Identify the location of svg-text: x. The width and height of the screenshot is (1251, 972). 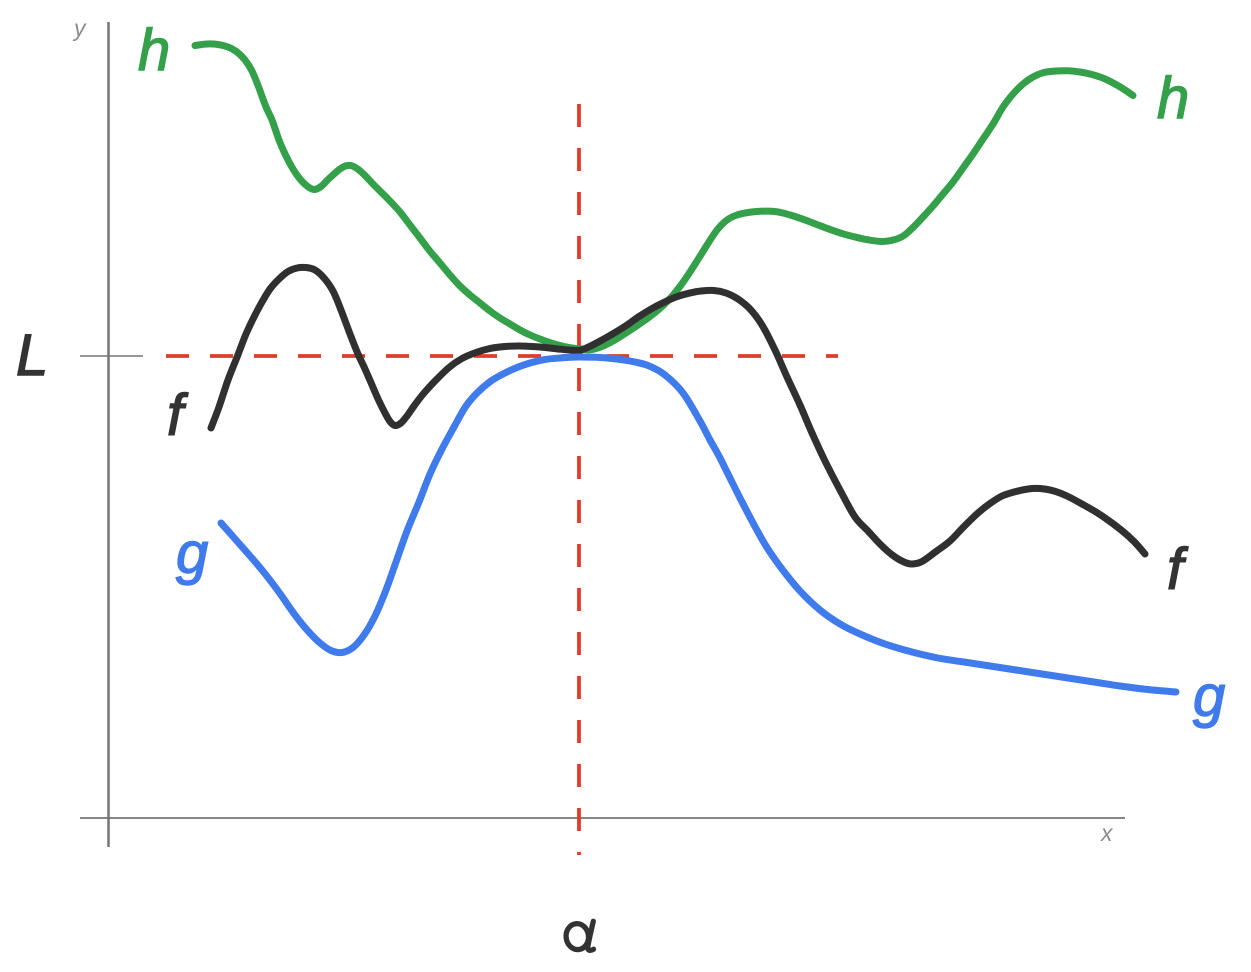
(1107, 833).